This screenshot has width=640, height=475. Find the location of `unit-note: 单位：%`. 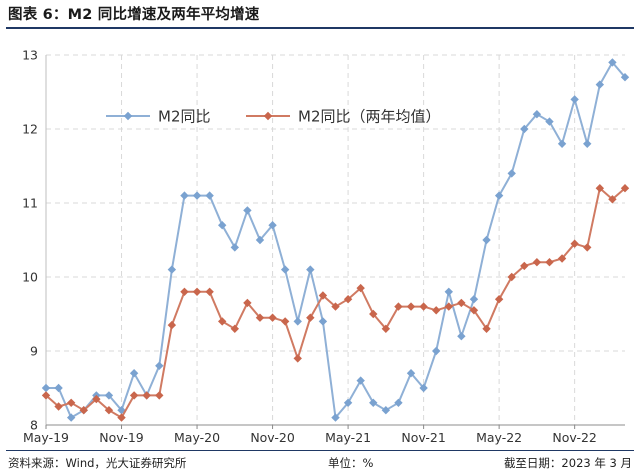

unit-note: 单位：% is located at coordinates (351, 463).